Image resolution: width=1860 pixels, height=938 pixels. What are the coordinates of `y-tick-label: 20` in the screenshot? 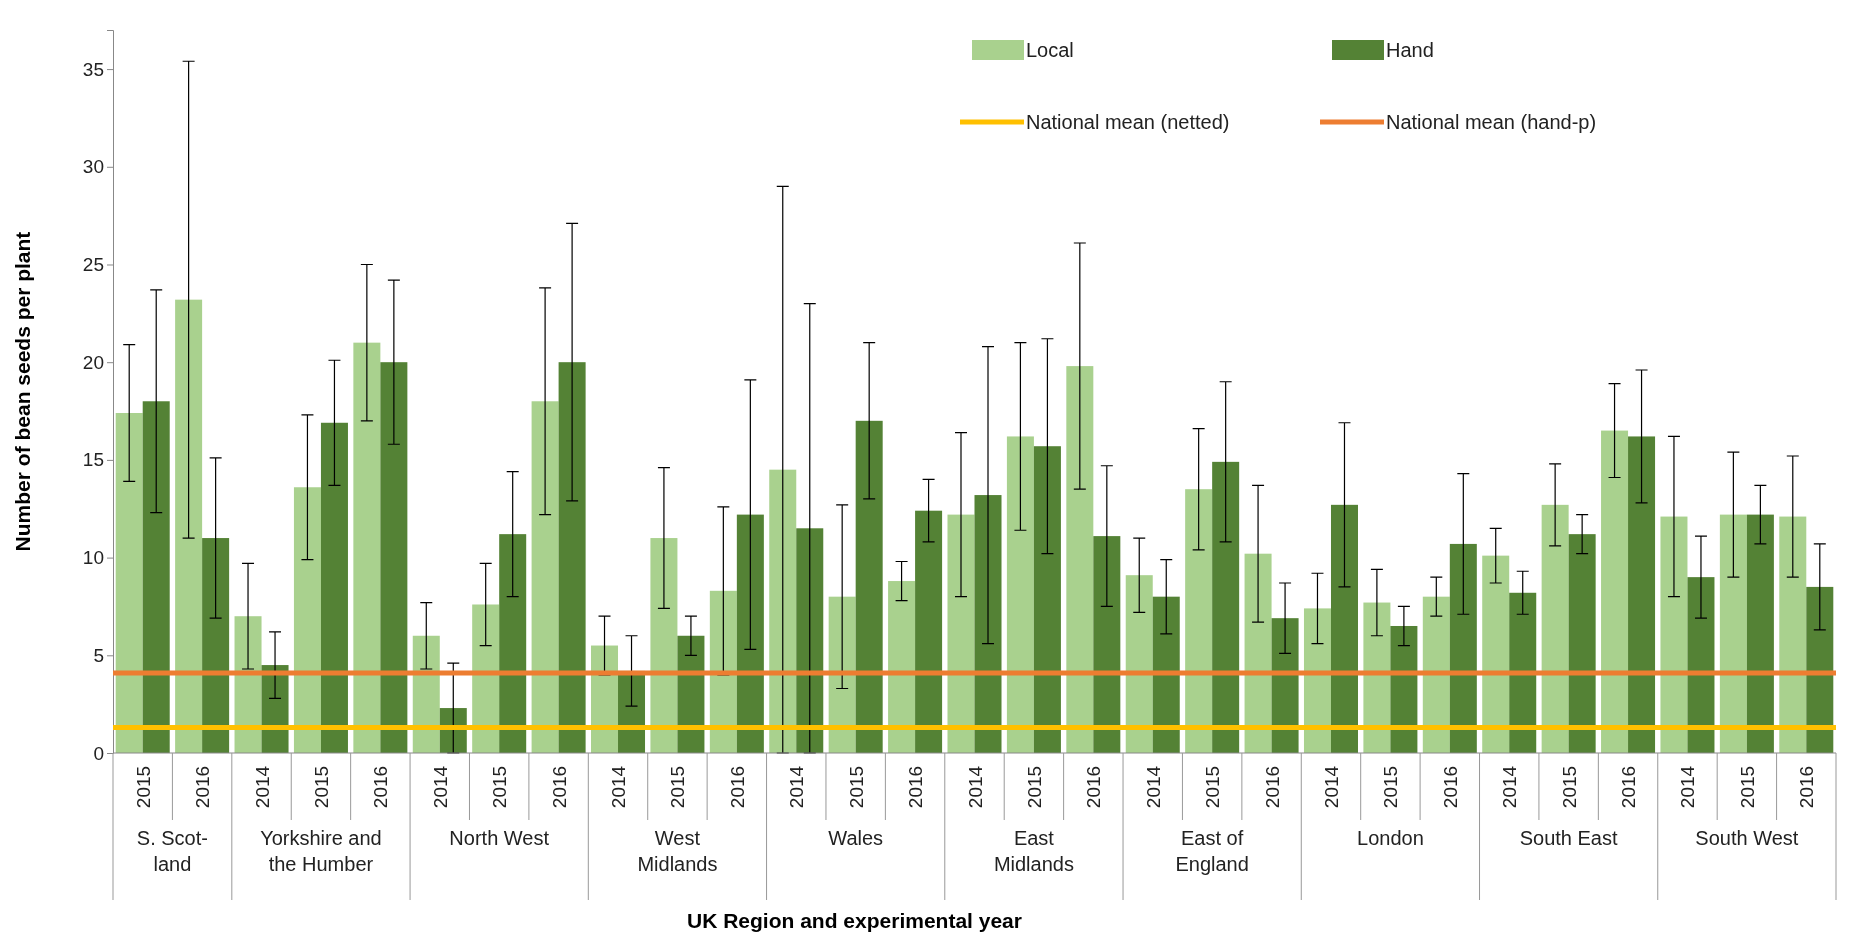 It's located at (93, 362).